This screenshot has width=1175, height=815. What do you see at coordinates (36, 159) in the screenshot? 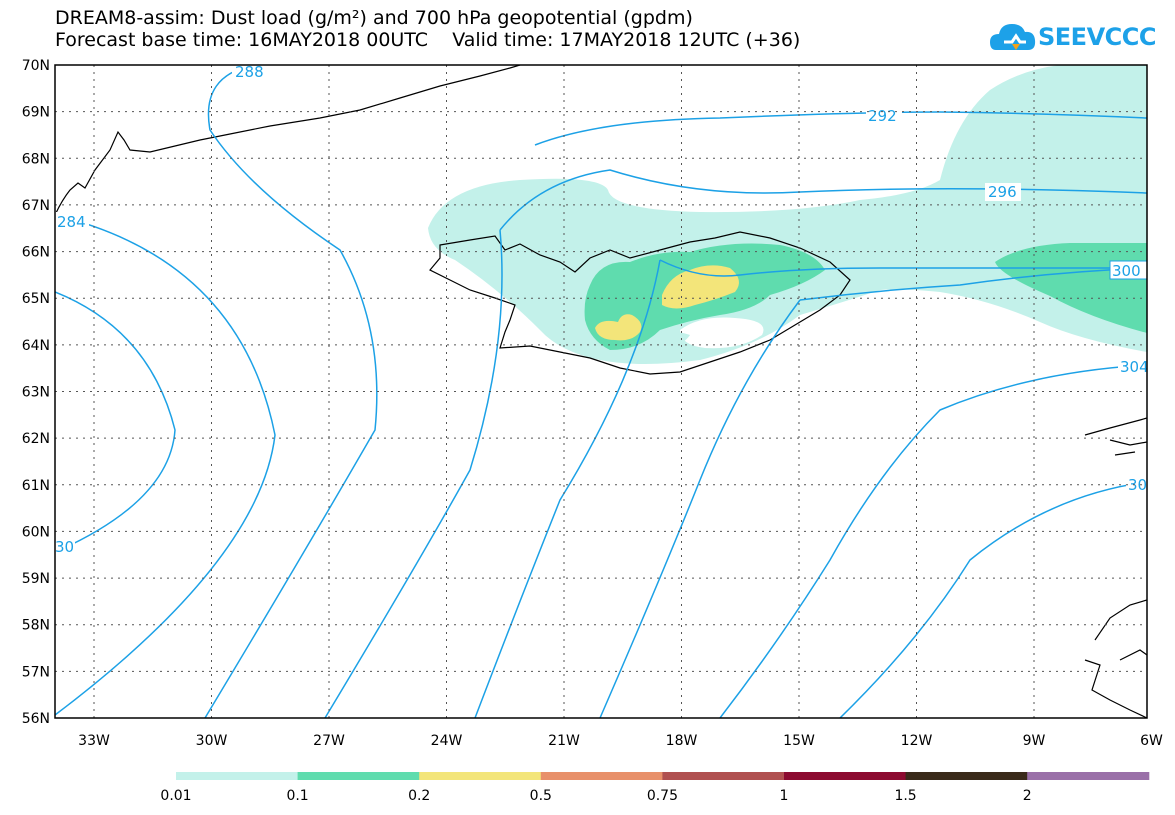
I see `lat-label: 68N` at bounding box center [36, 159].